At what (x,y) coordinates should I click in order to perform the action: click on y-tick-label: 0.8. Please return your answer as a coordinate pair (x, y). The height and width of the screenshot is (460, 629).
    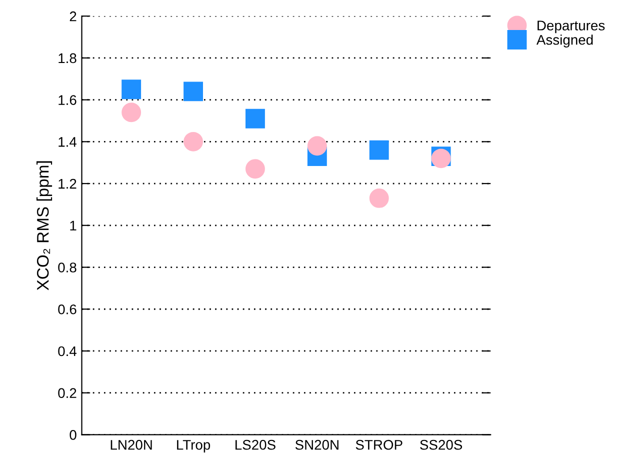
    Looking at the image, I should click on (67, 267).